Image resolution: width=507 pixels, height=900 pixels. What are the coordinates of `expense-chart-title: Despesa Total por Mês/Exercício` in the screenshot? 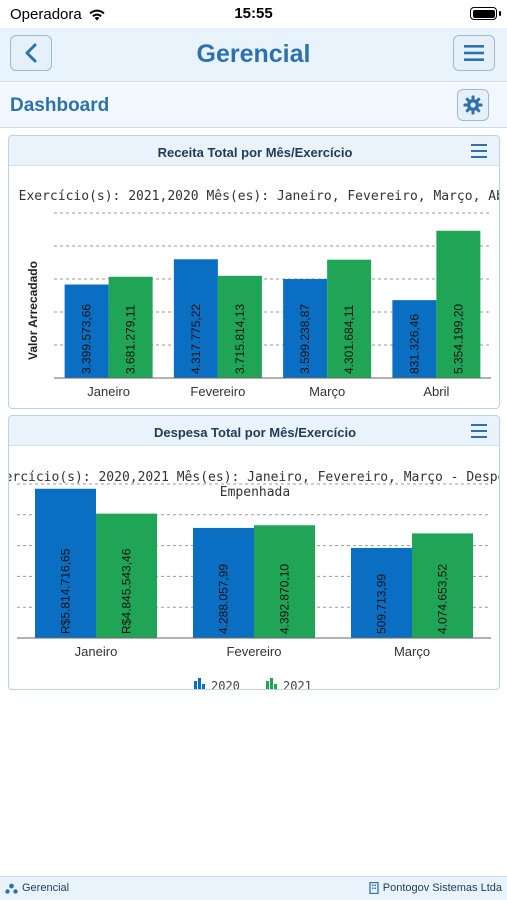 It's located at (255, 432).